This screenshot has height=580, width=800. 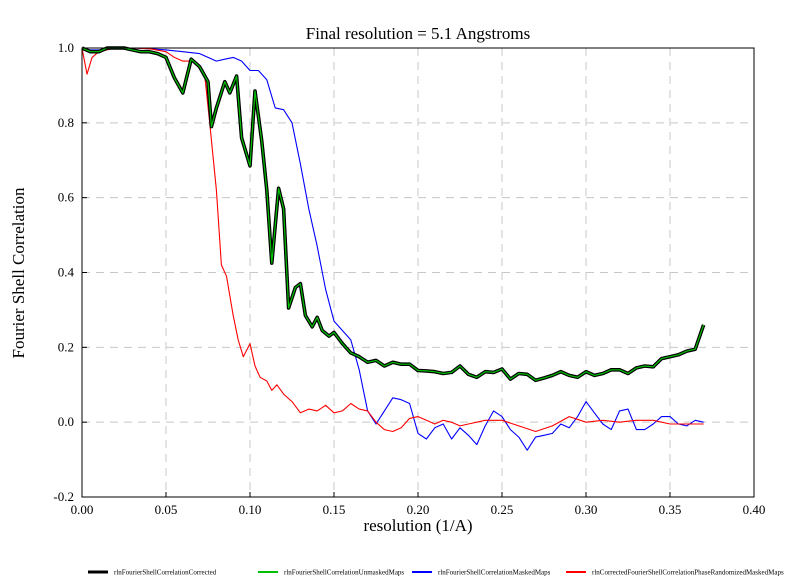 I want to click on x-tick-label: 0.10, so click(x=250, y=509).